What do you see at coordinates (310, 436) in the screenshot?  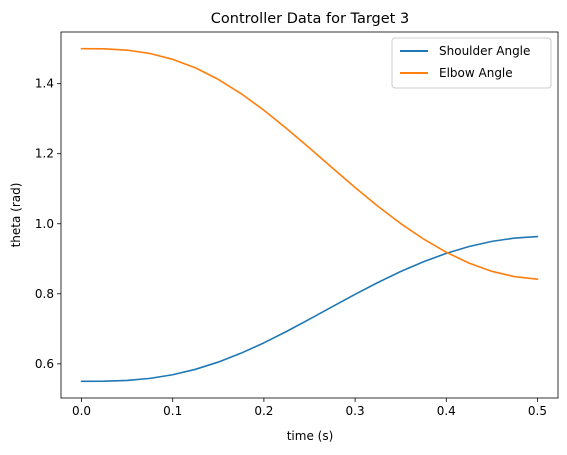 I see `x-axis-title: time (s)` at bounding box center [310, 436].